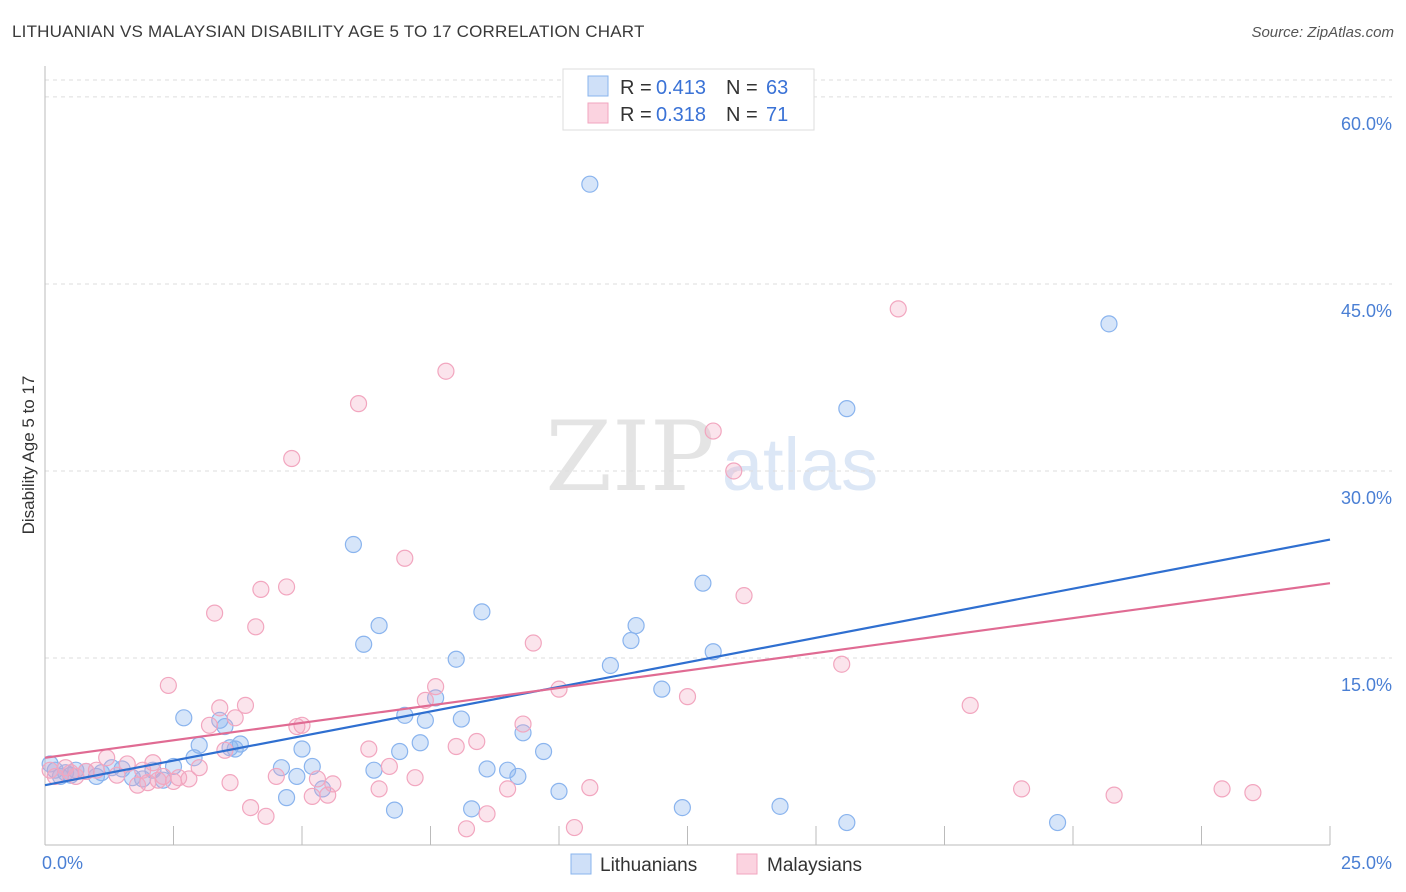  Describe the element at coordinates (814, 865) in the screenshot. I see `legend-label-malaysians: Malaysians` at that location.